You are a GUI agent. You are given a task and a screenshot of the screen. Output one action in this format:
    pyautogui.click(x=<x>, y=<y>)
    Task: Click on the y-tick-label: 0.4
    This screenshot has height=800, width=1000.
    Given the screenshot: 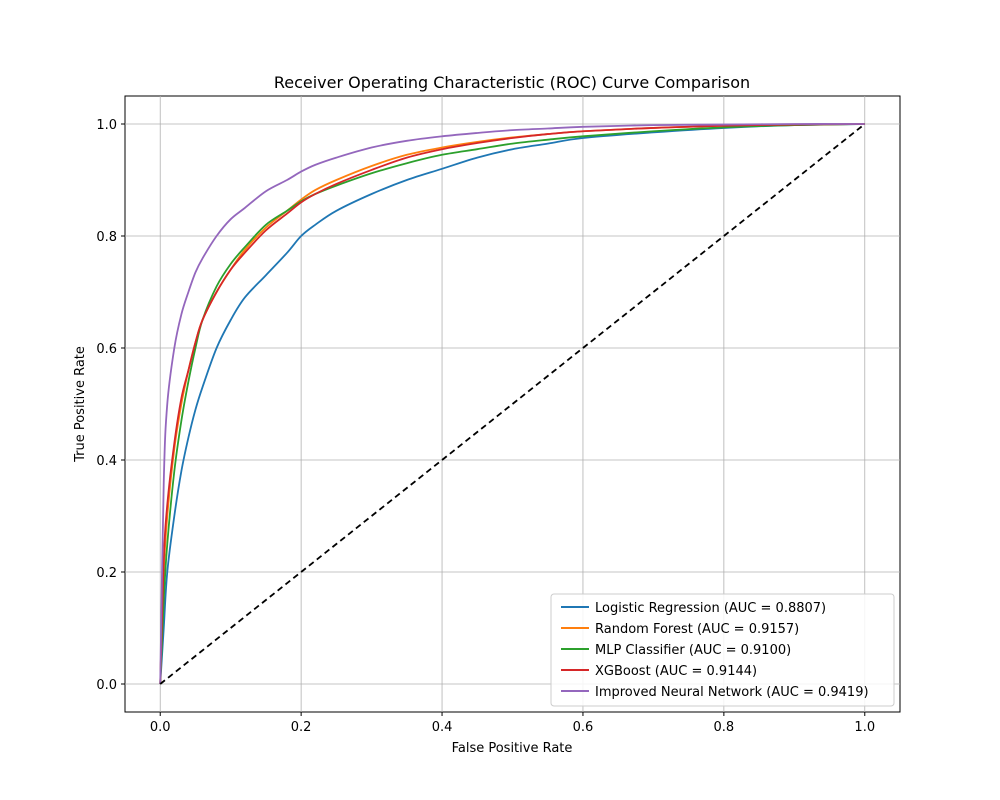 What is the action you would take?
    pyautogui.click(x=106, y=461)
    